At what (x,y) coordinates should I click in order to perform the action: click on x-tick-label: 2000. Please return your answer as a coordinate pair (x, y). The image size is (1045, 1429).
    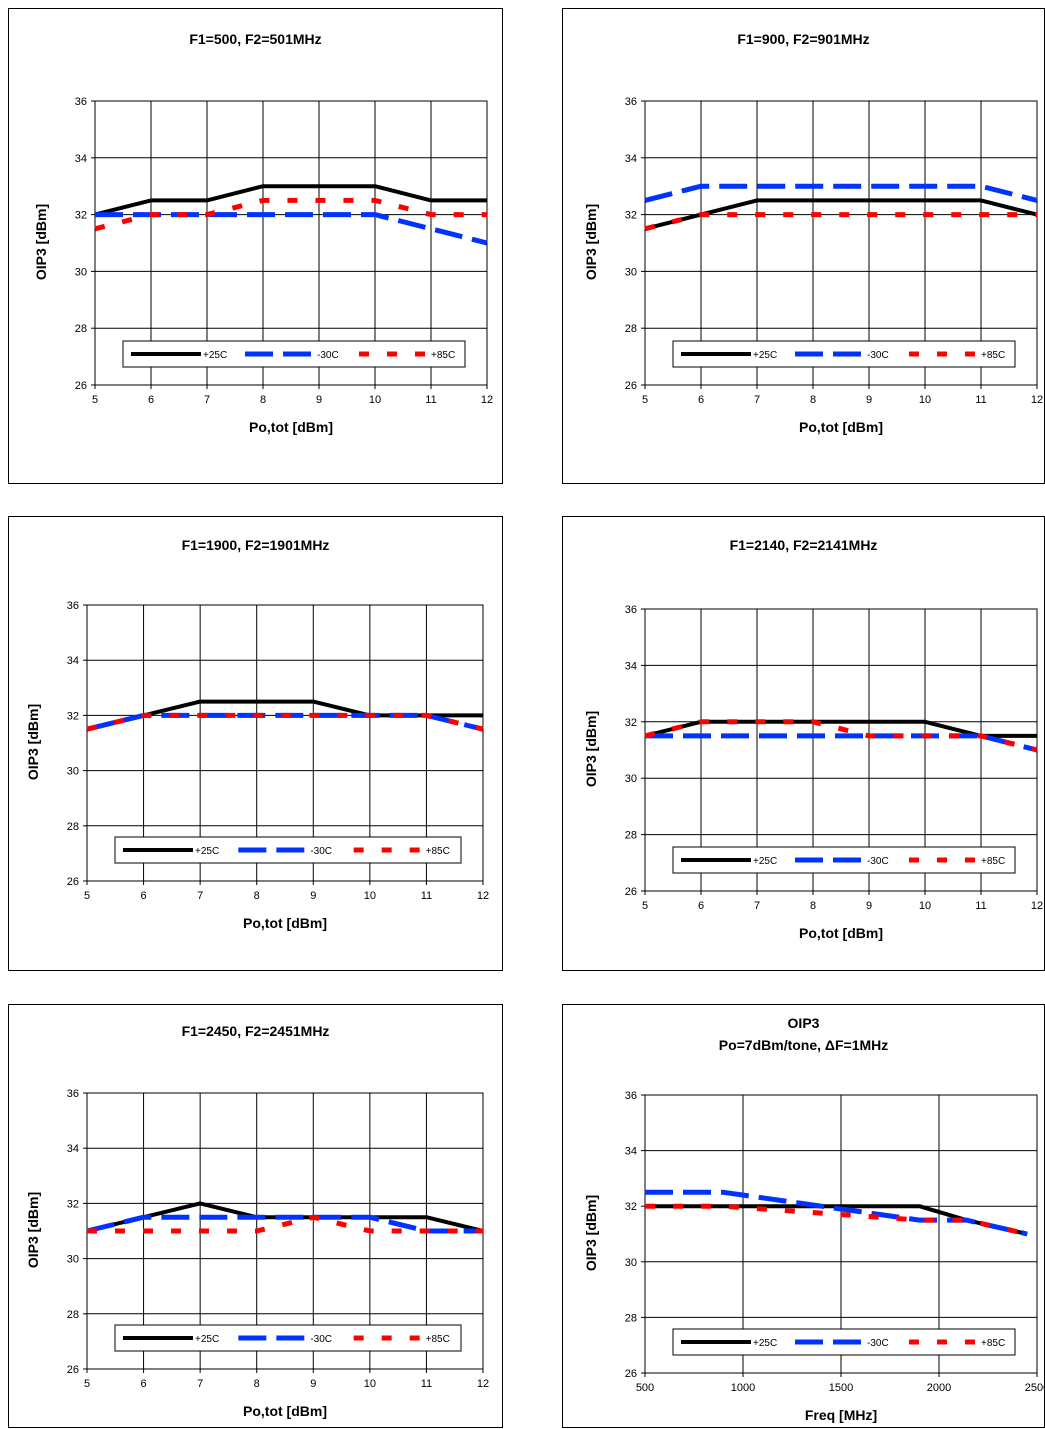
    Looking at the image, I should click on (939, 1388).